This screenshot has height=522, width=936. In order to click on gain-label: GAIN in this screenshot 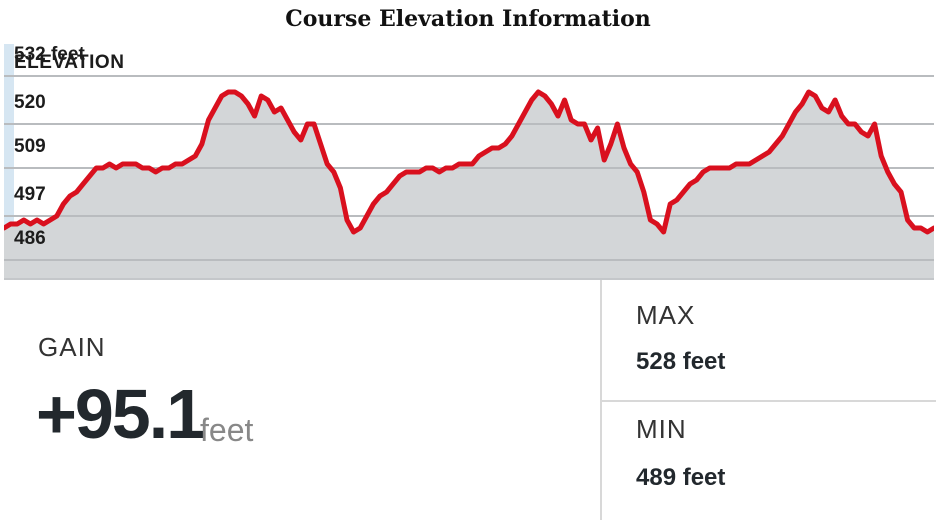, I will do `click(72, 347)`.